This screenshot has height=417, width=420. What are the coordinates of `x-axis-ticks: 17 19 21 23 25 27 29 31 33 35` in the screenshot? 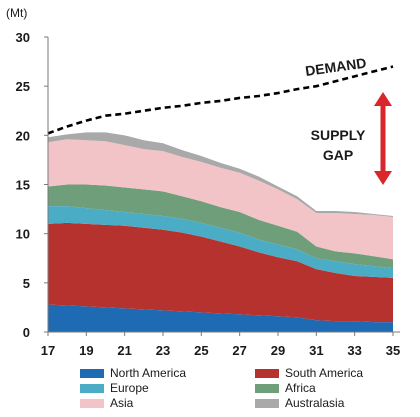 It's located at (220, 345).